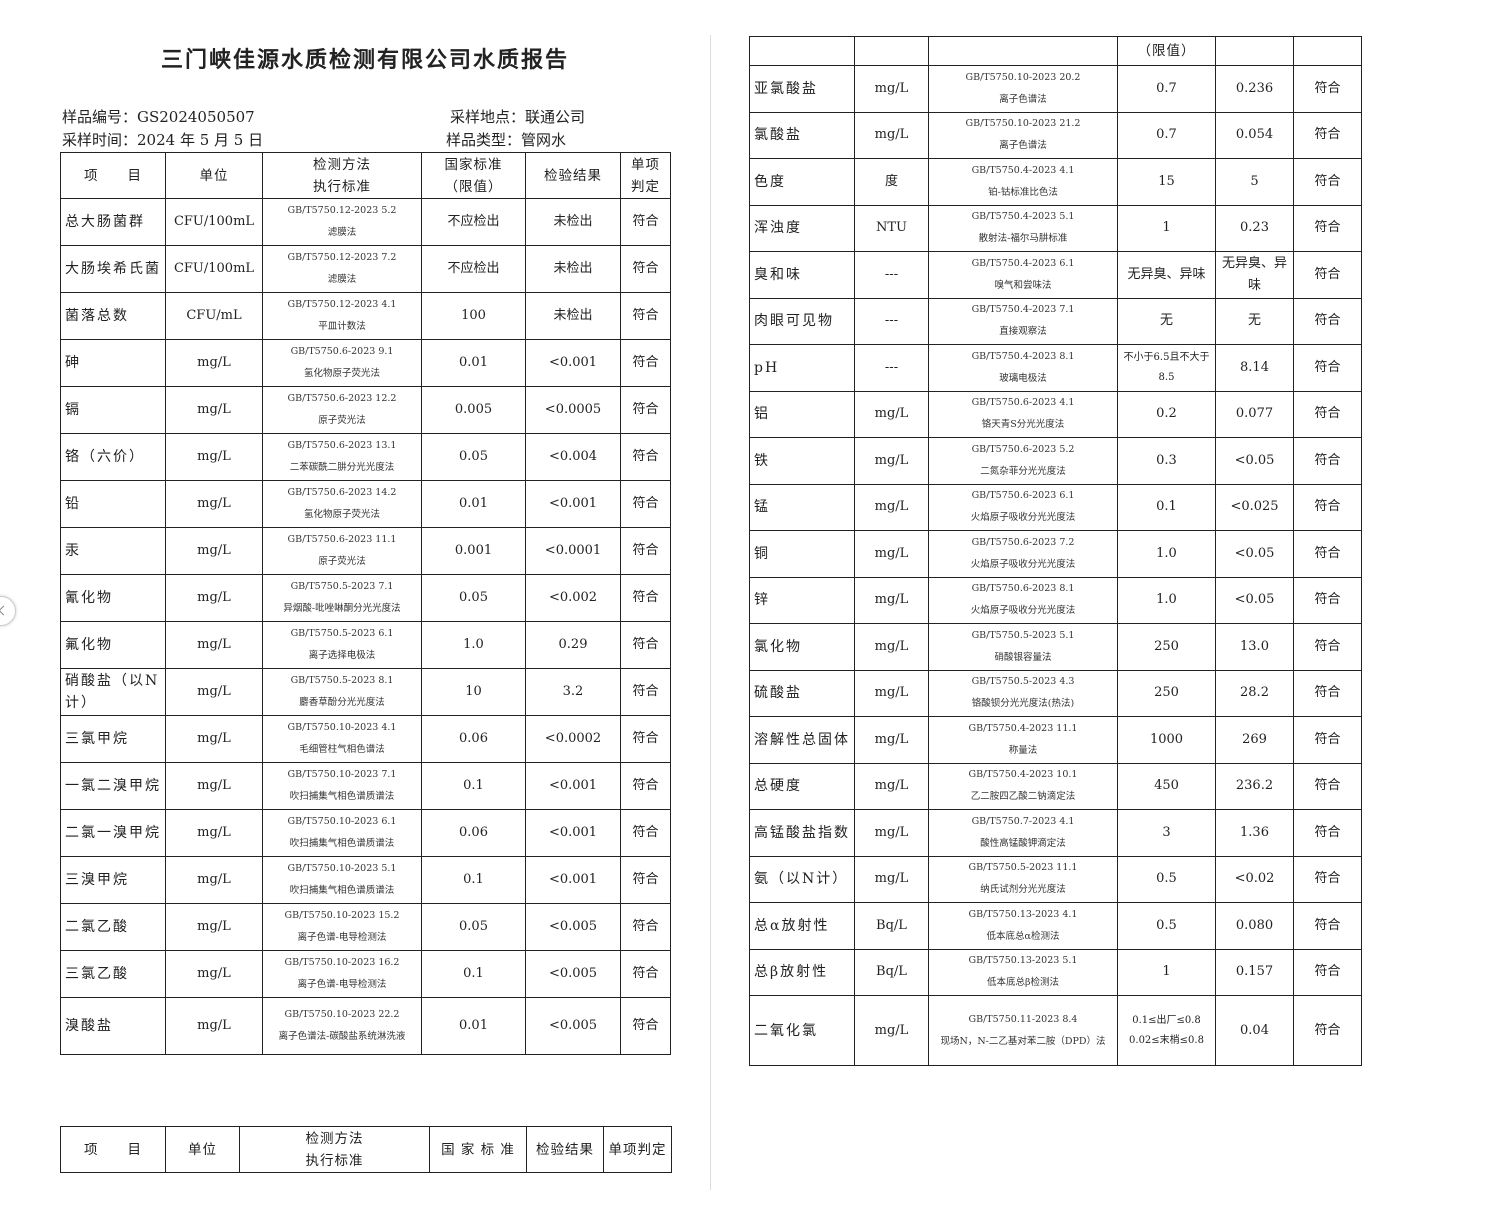 This screenshot has width=1494, height=1217. Describe the element at coordinates (342, 445) in the screenshot. I see `method-standard: GB/T5750.6-2023 13.1` at that location.